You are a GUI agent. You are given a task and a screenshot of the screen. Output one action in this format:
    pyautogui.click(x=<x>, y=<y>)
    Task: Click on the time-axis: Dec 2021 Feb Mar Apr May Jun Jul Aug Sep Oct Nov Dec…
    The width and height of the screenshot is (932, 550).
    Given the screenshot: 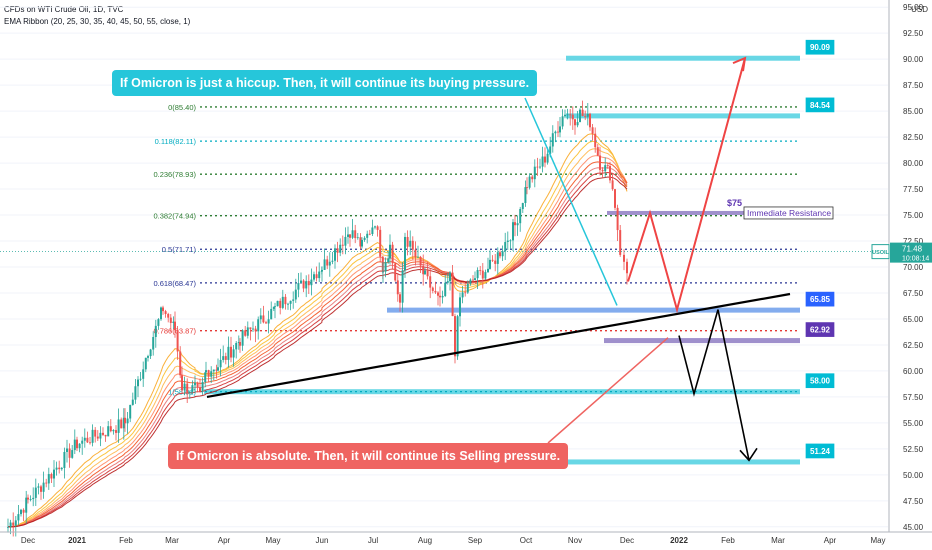 What is the action you would take?
    pyautogui.click(x=466, y=538)
    